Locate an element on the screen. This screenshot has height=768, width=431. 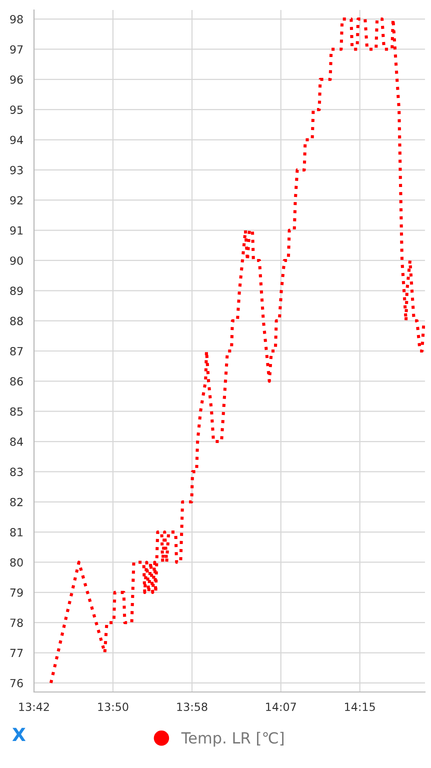
y-tick-label: 95 is located at coordinates (16, 110).